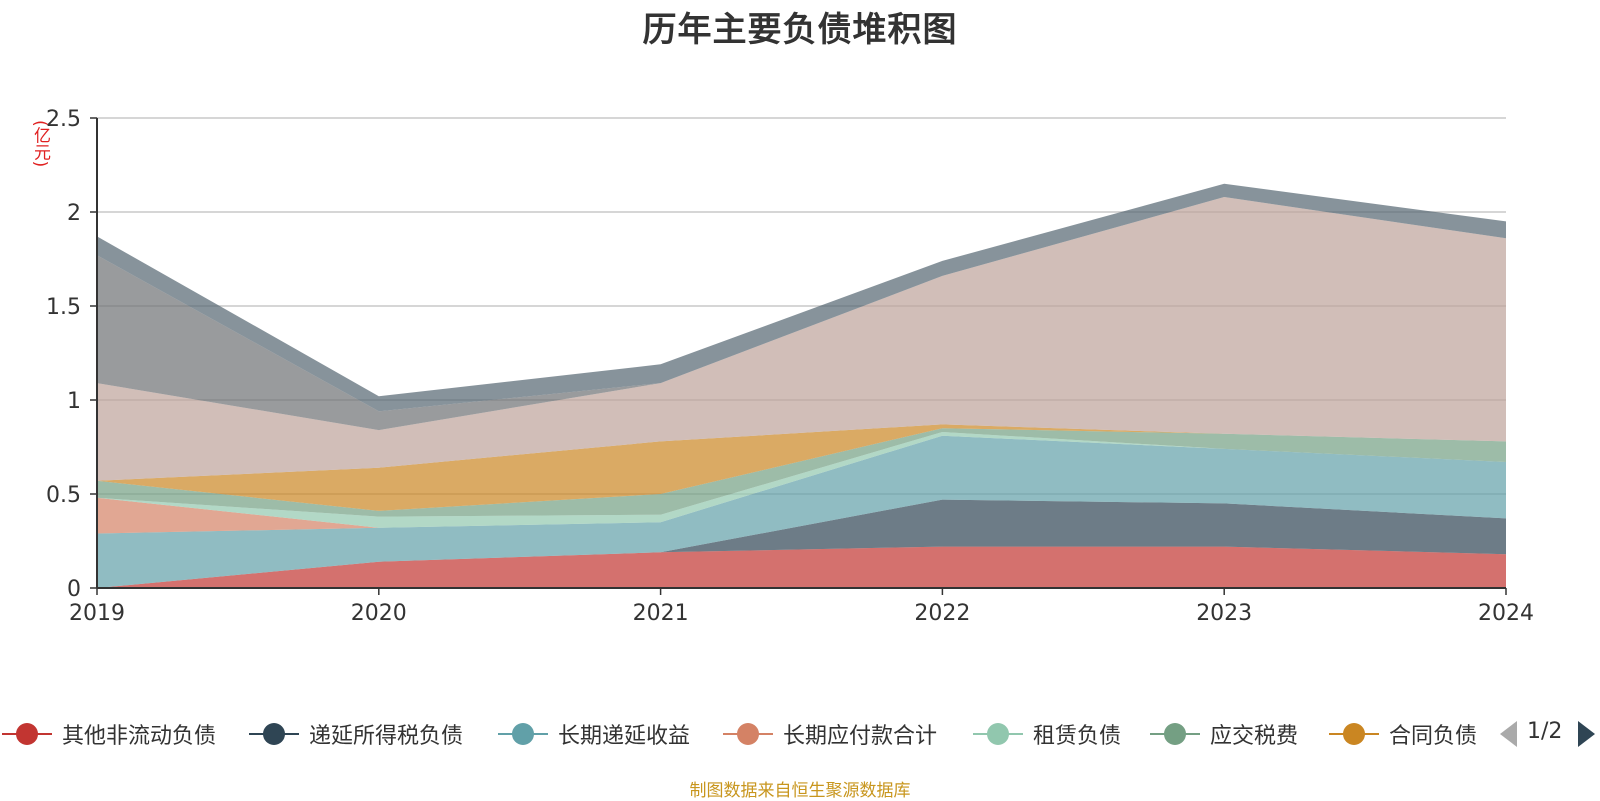  I want to click on legend-label: 合同负债, so click(1433, 736).